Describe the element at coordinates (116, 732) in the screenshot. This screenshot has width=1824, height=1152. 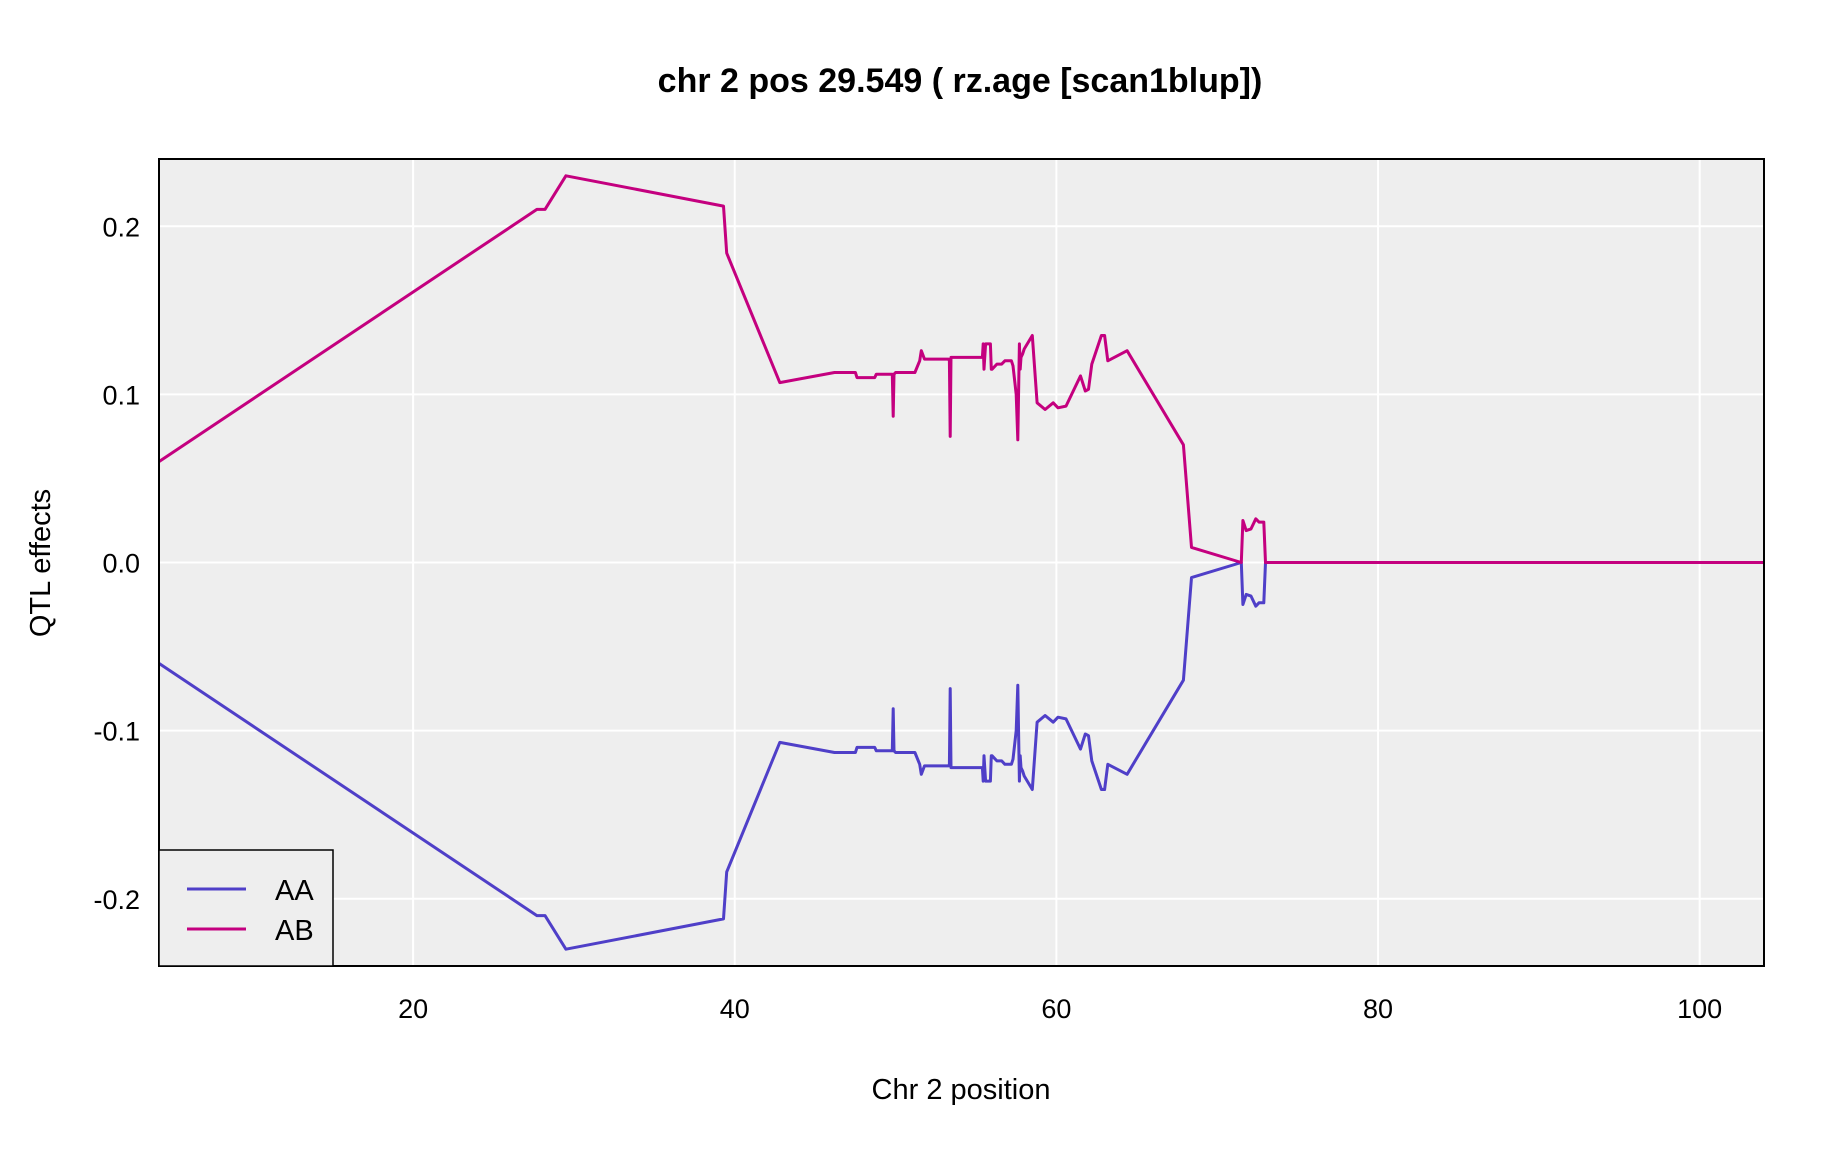
I see `y-tick-label: -0.1` at that location.